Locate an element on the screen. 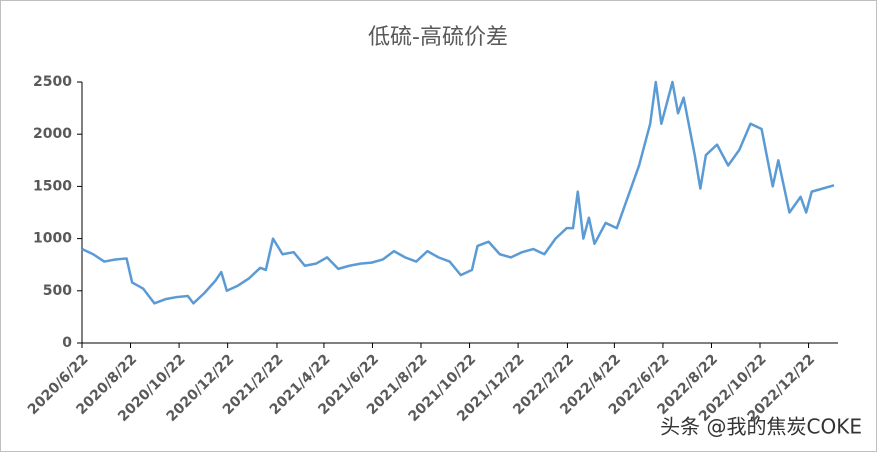 This screenshot has width=877, height=452. y-tick-label: 1000 is located at coordinates (52, 239).